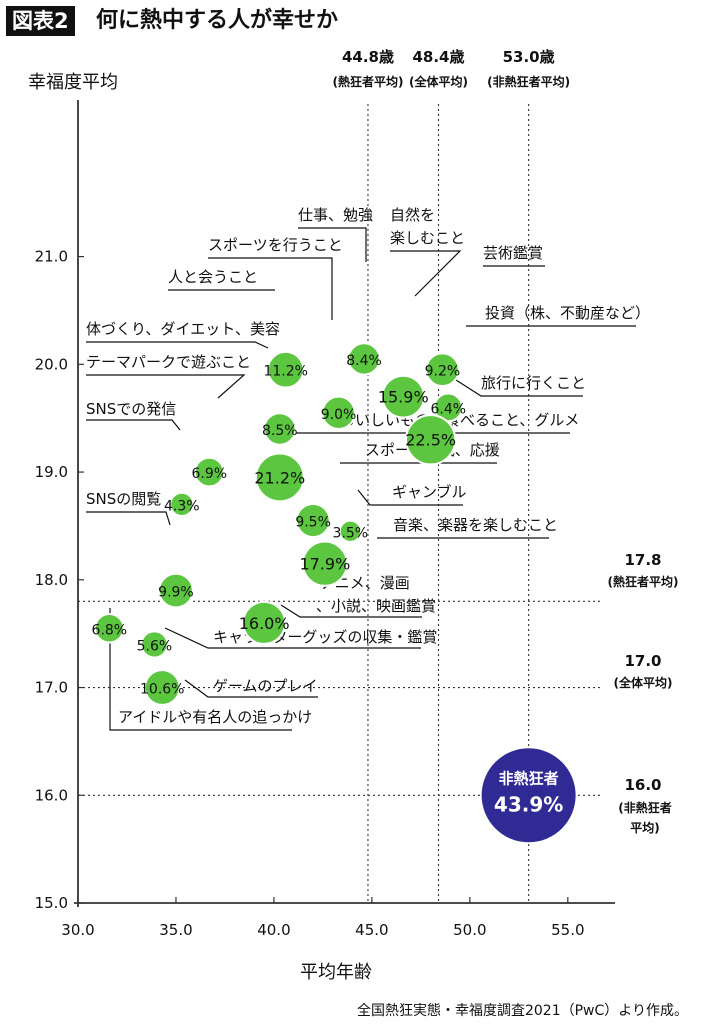 This screenshot has width=710, height=1028. What do you see at coordinates (642, 560) in the screenshot?
I see `reference-label-y: 17.8` at bounding box center [642, 560].